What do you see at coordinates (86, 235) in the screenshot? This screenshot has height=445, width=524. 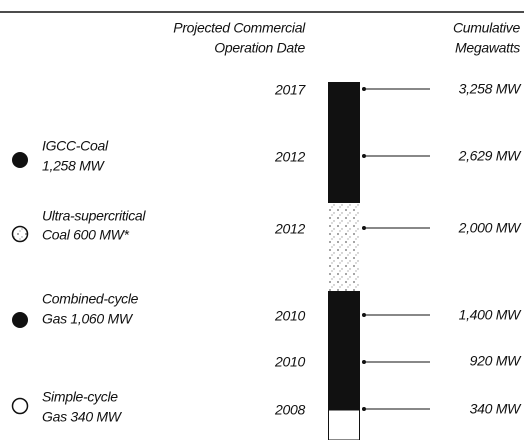 I see `legend-label: Coal 600 MW*` at bounding box center [86, 235].